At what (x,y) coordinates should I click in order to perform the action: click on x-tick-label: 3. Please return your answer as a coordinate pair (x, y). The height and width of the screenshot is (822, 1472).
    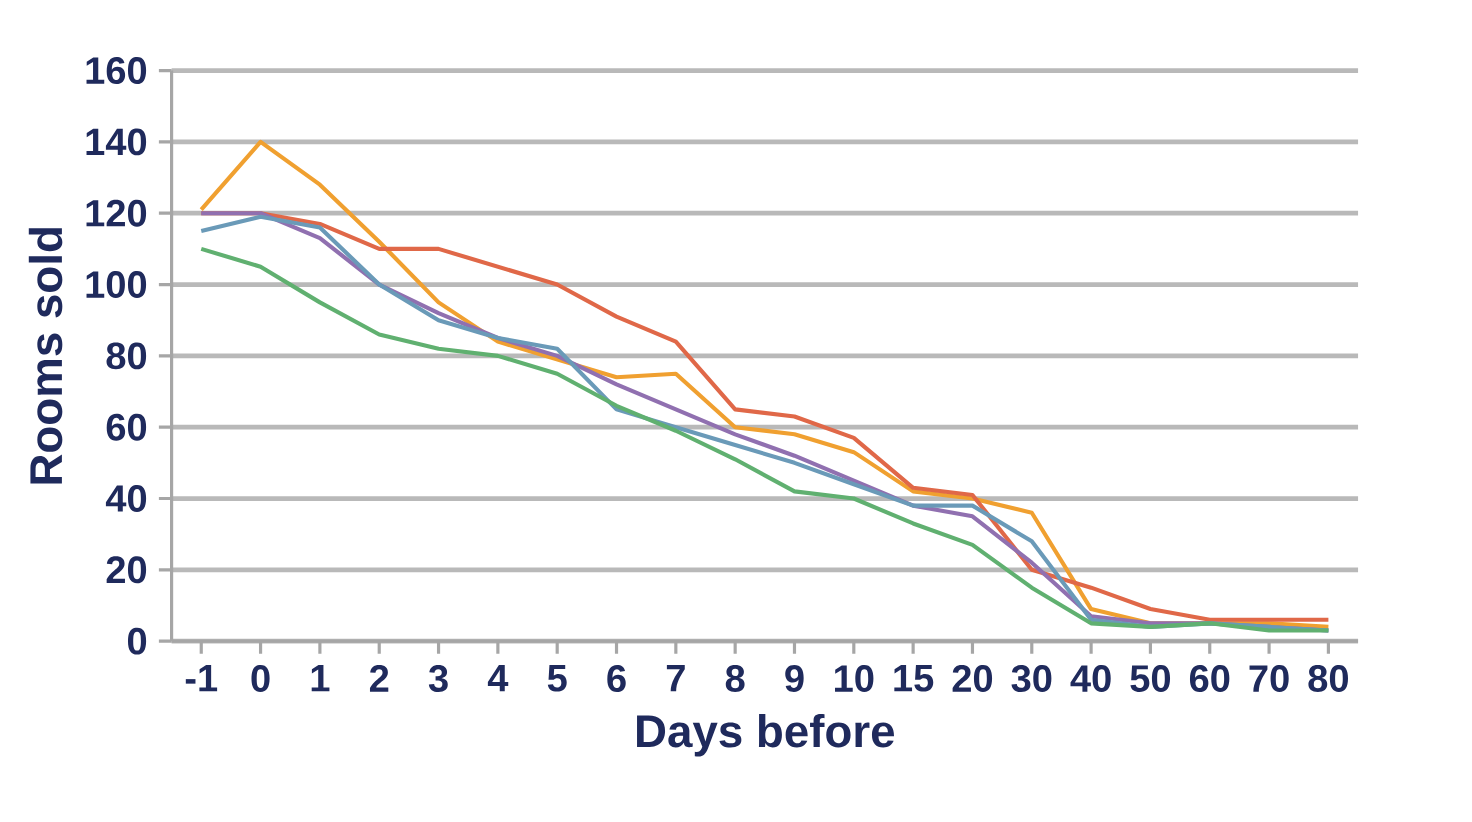
    Looking at the image, I should click on (438, 679).